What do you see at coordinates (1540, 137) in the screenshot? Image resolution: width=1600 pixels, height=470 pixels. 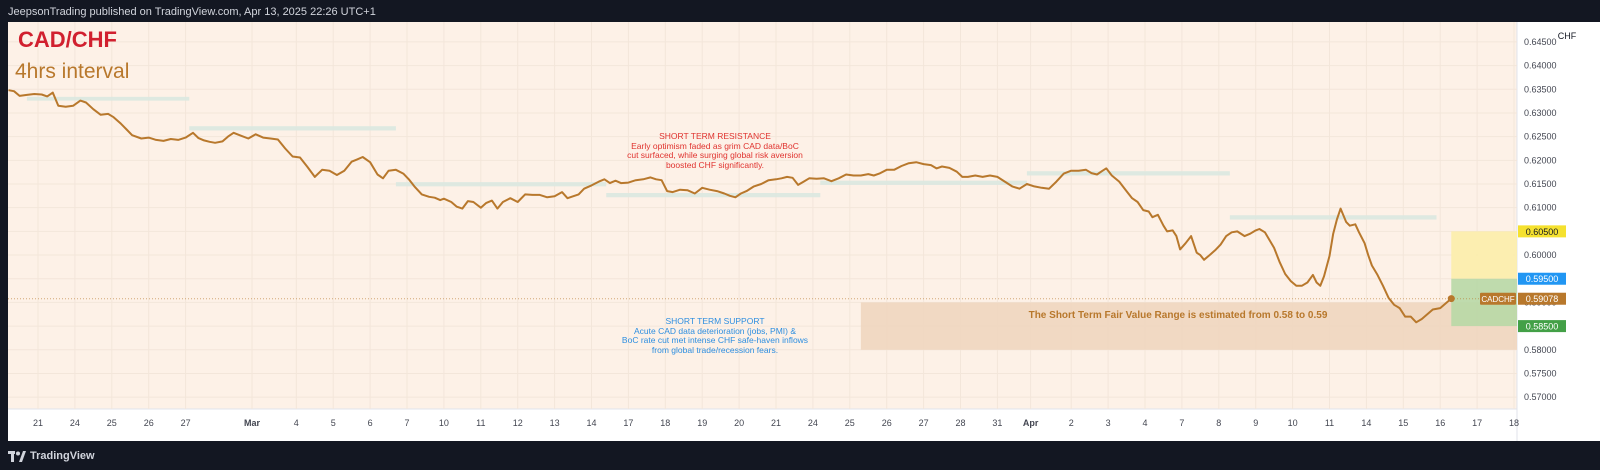 I see `y-tick-label: 0.62500` at bounding box center [1540, 137].